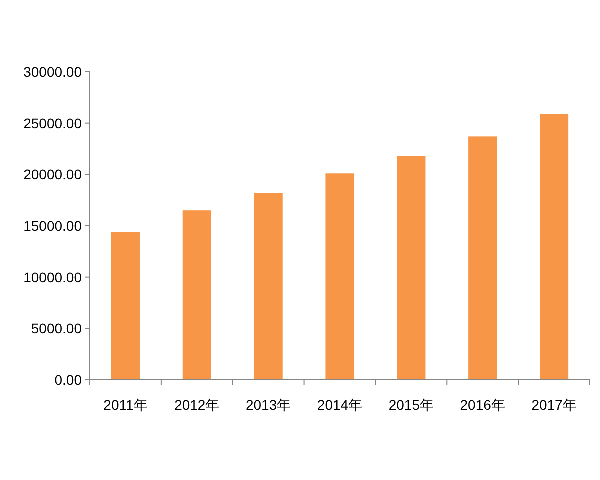 The height and width of the screenshot is (480, 600). I want to click on y-tick-label: 20000.00, so click(53, 174).